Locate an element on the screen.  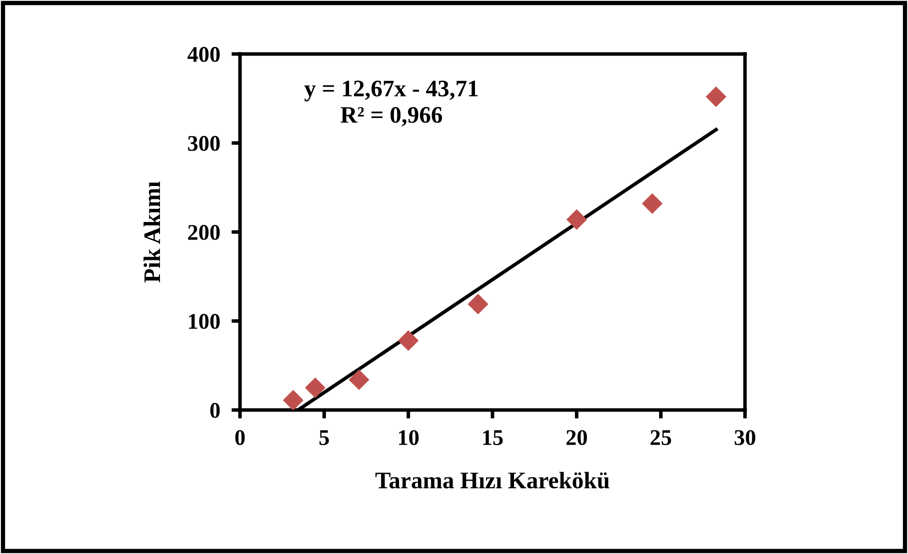
x-axis-title: Tarama Hızı Karekökü is located at coordinates (492, 480).